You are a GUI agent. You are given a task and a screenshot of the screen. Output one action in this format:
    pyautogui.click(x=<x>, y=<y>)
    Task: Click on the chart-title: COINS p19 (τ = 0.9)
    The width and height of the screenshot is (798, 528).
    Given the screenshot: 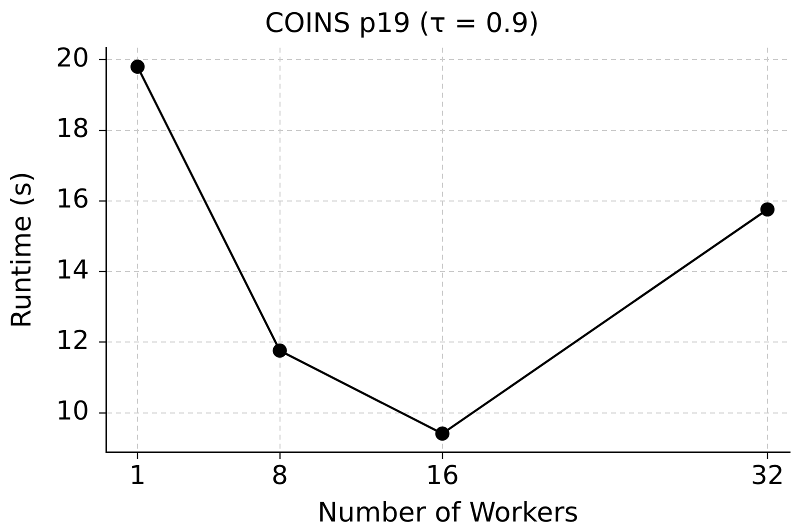 What is the action you would take?
    pyautogui.click(x=402, y=23)
    